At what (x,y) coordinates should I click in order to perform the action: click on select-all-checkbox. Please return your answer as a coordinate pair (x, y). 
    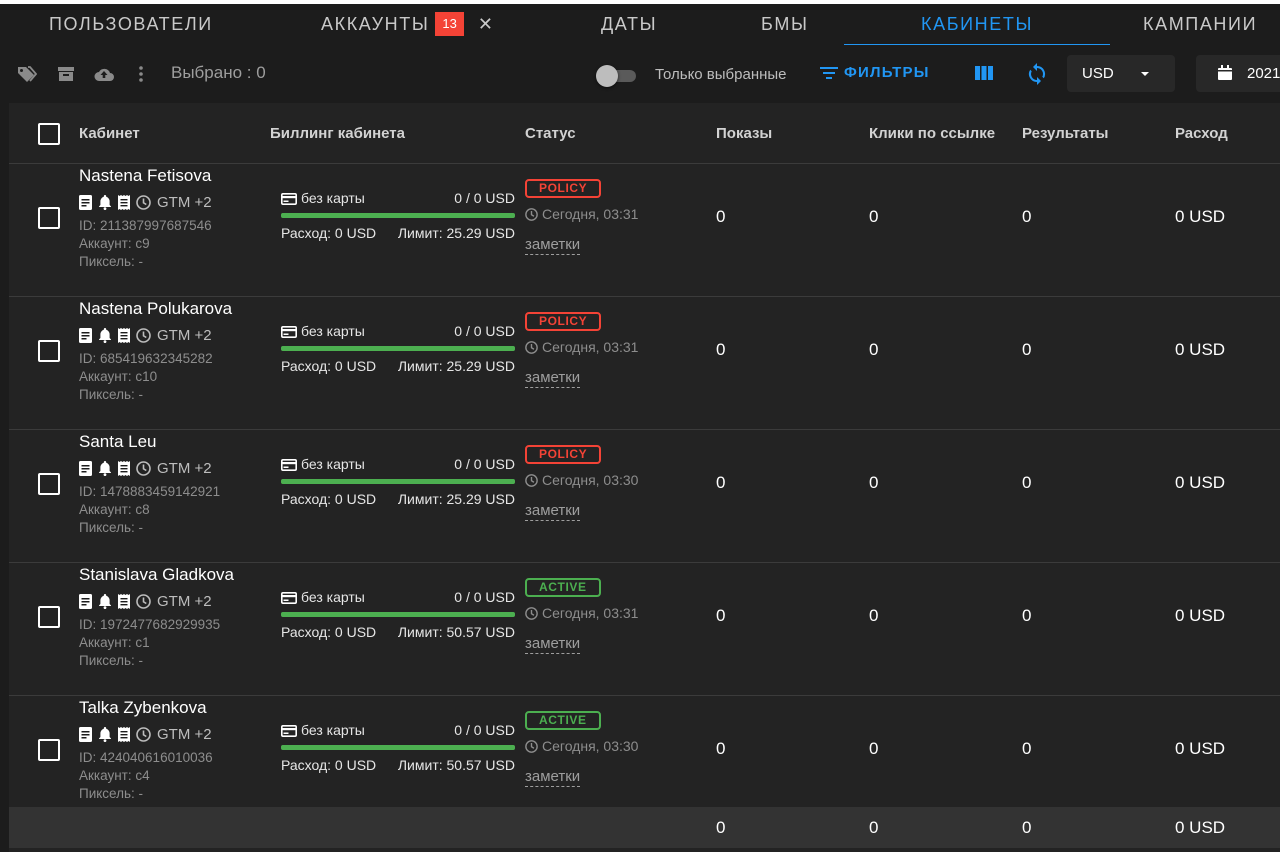
    Looking at the image, I should click on (49, 134).